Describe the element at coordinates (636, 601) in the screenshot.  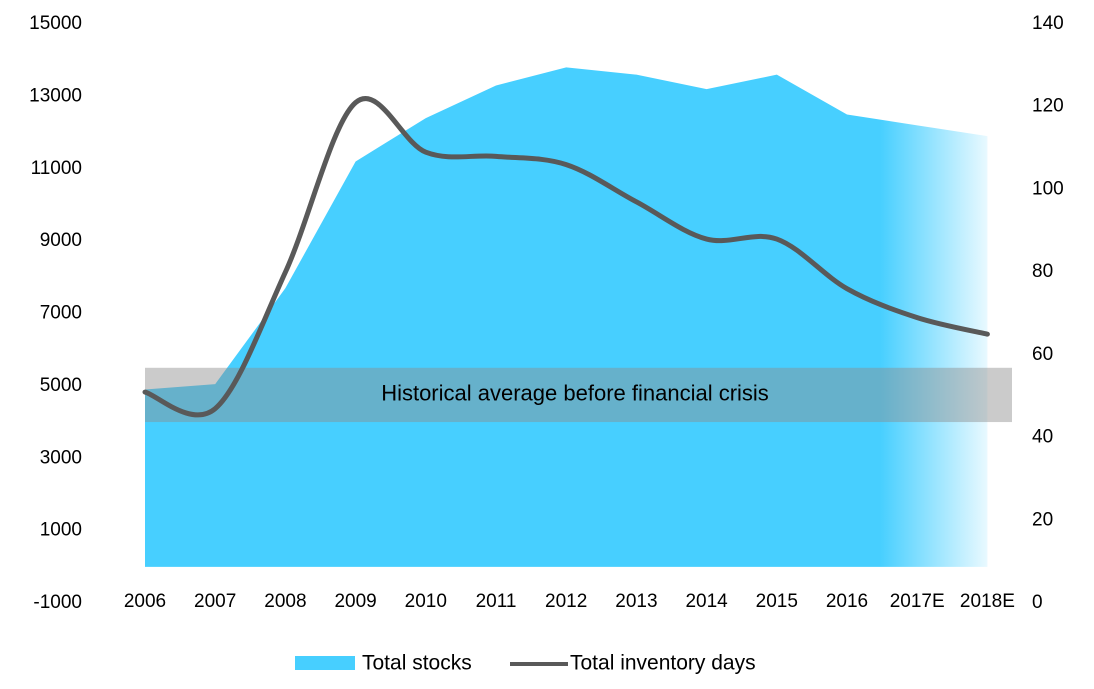
I see `x-tick-label: 2013` at that location.